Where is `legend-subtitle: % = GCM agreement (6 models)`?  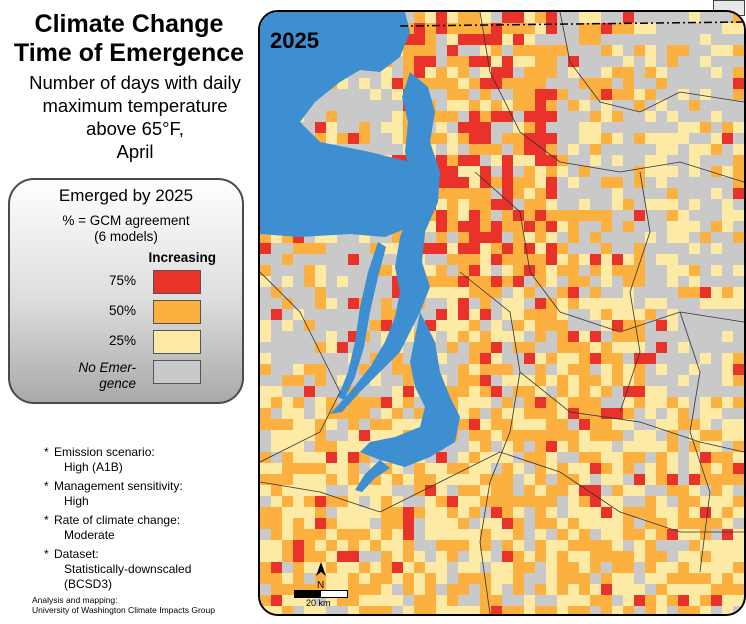
legend-subtitle: % = GCM agreement (6 models) is located at coordinates (126, 229).